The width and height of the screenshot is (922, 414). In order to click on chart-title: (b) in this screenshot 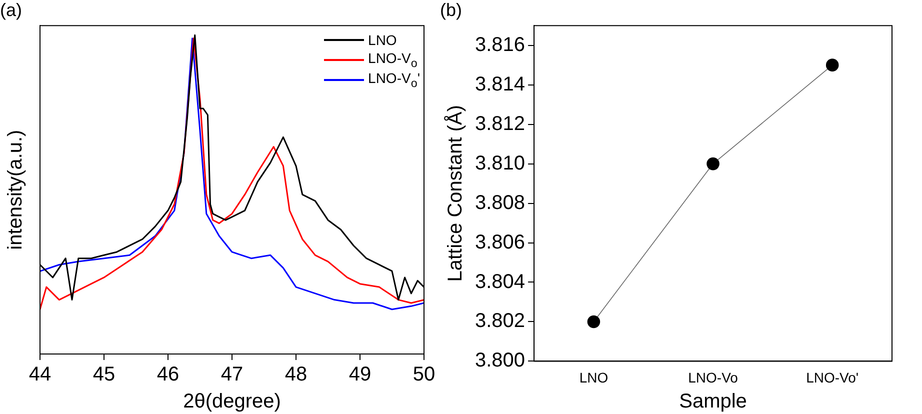, I will do `click(451, 10)`.